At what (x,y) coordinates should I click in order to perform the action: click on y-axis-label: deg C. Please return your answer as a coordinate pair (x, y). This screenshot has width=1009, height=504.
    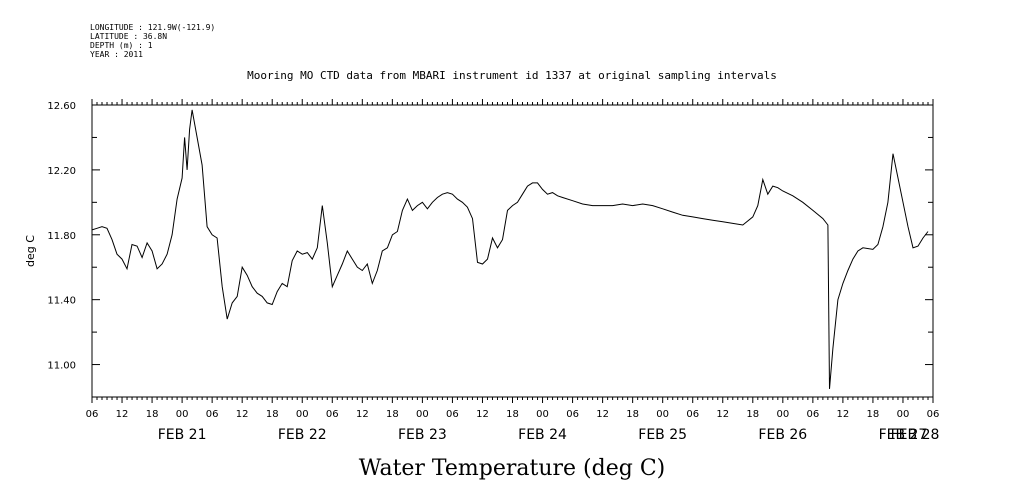
    Looking at the image, I should click on (30, 251).